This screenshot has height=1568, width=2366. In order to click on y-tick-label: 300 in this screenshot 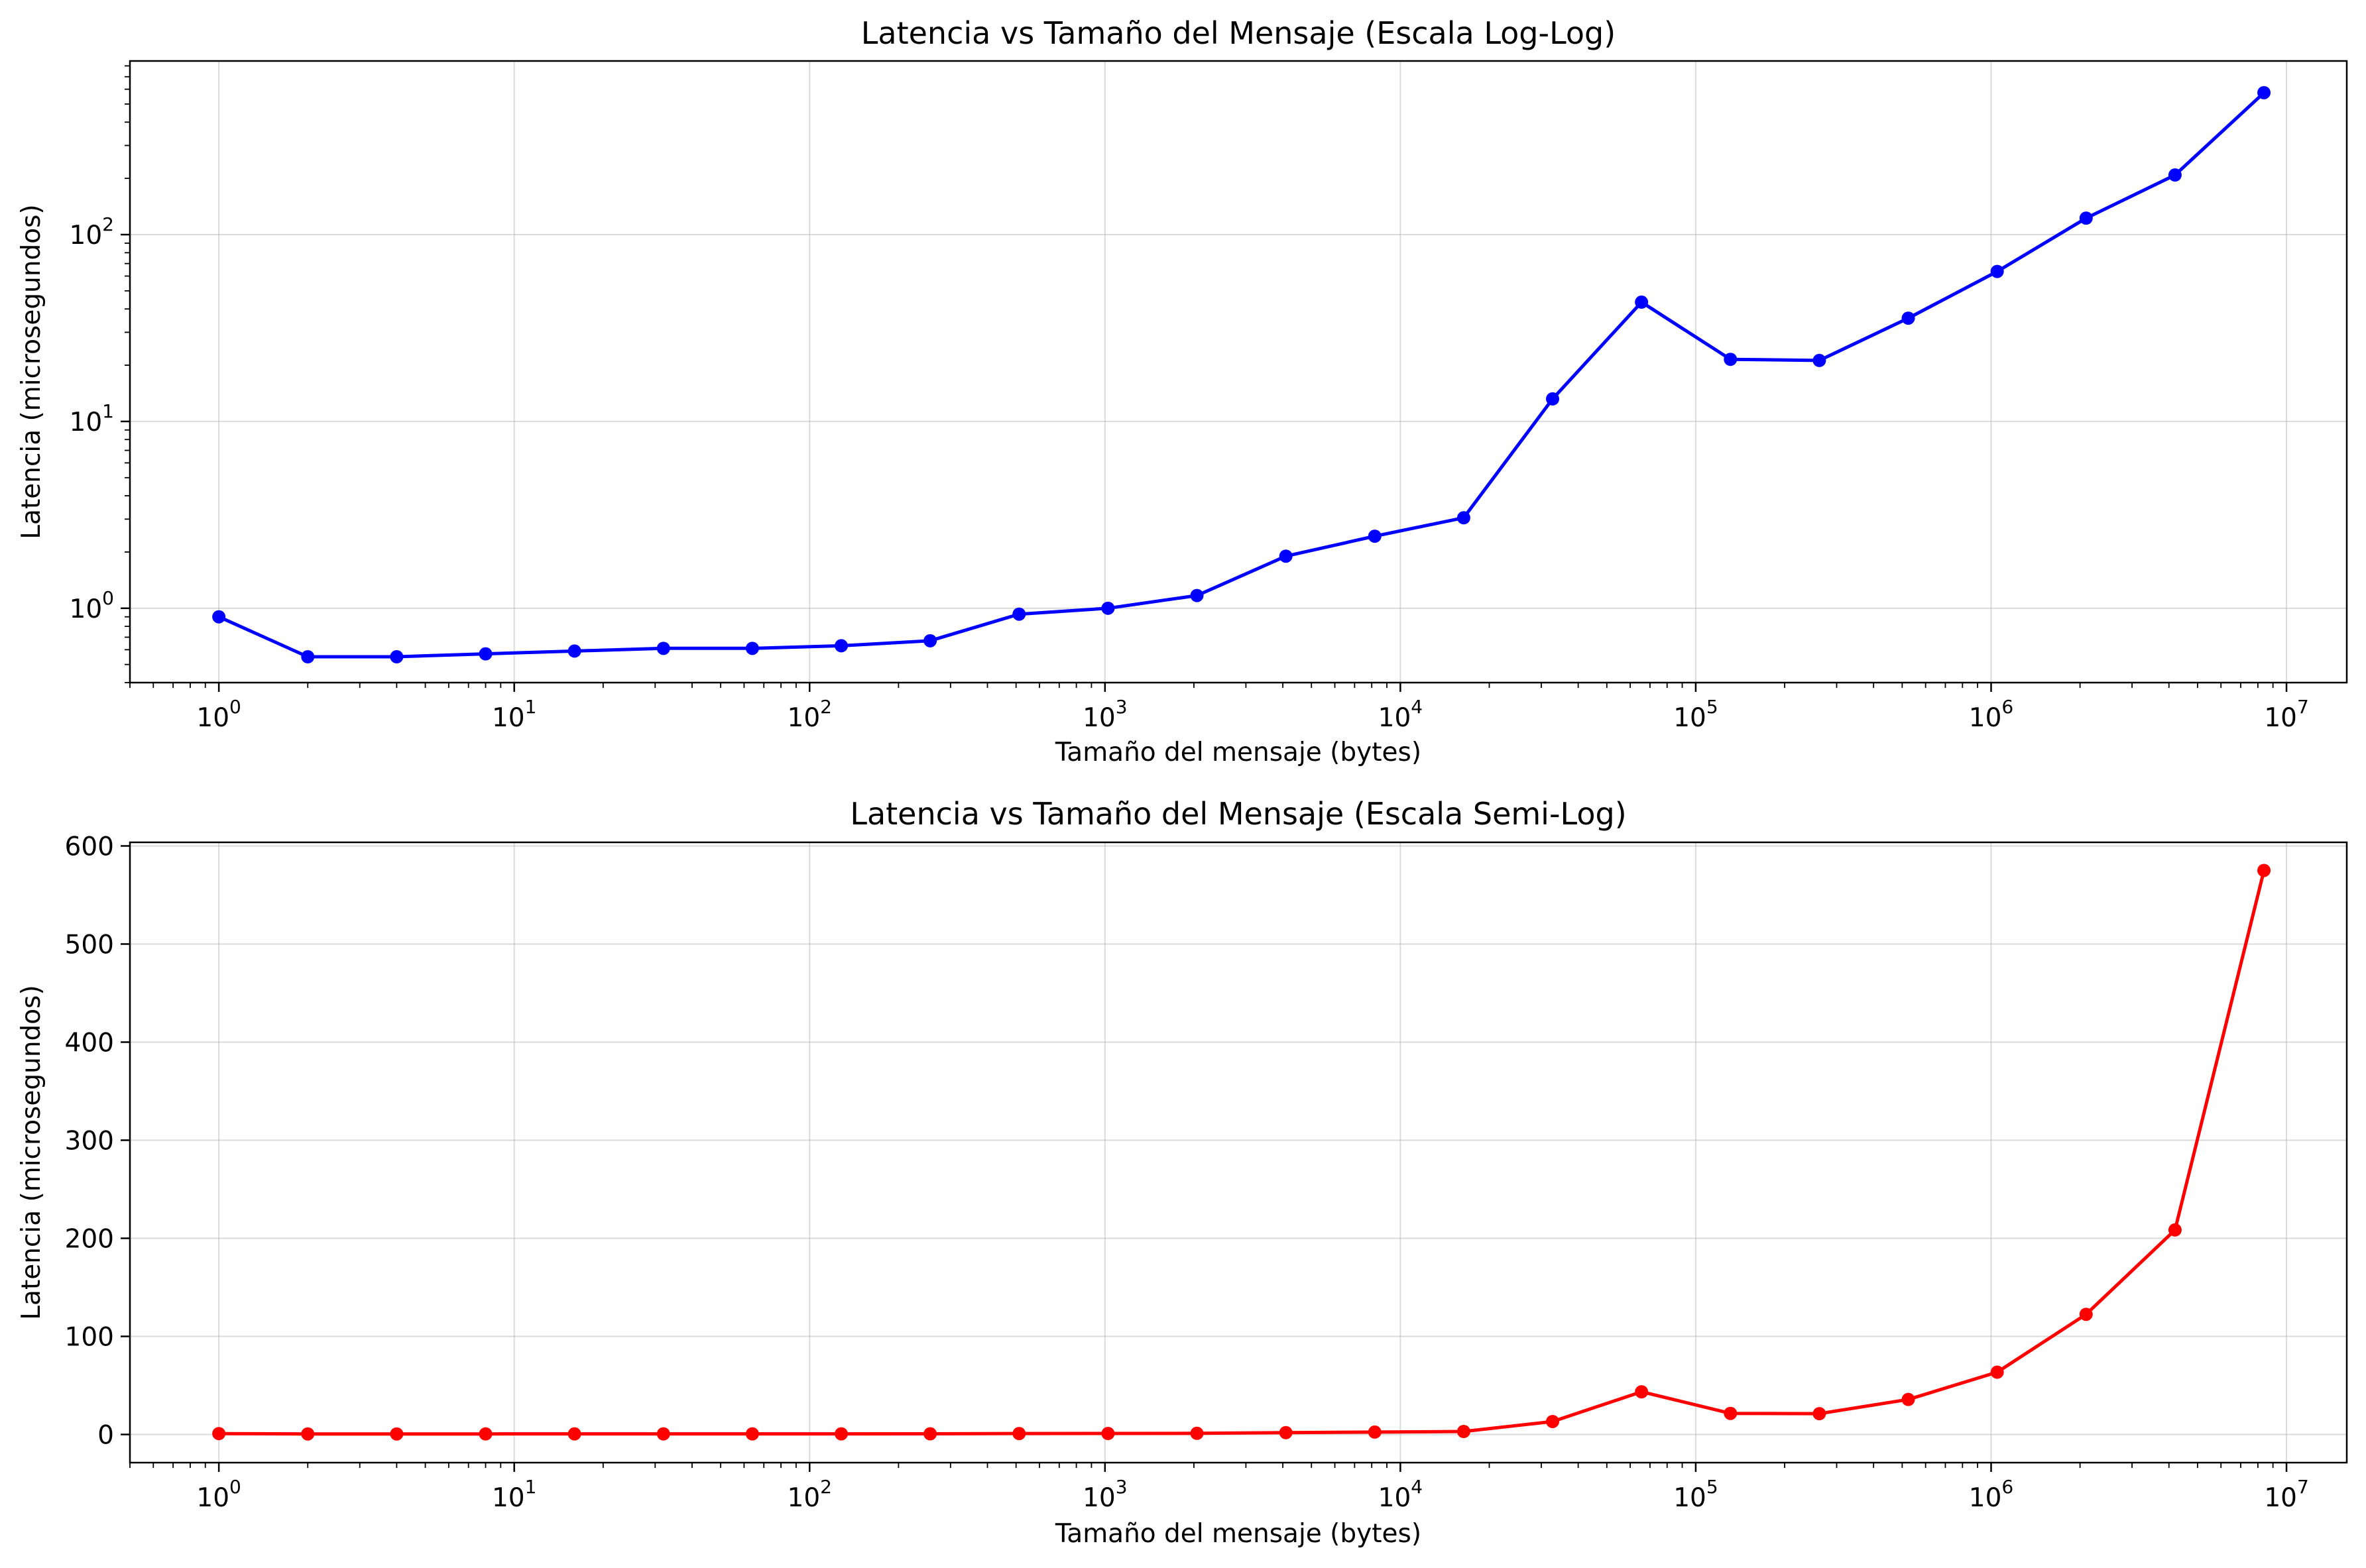, I will do `click(90, 1141)`.